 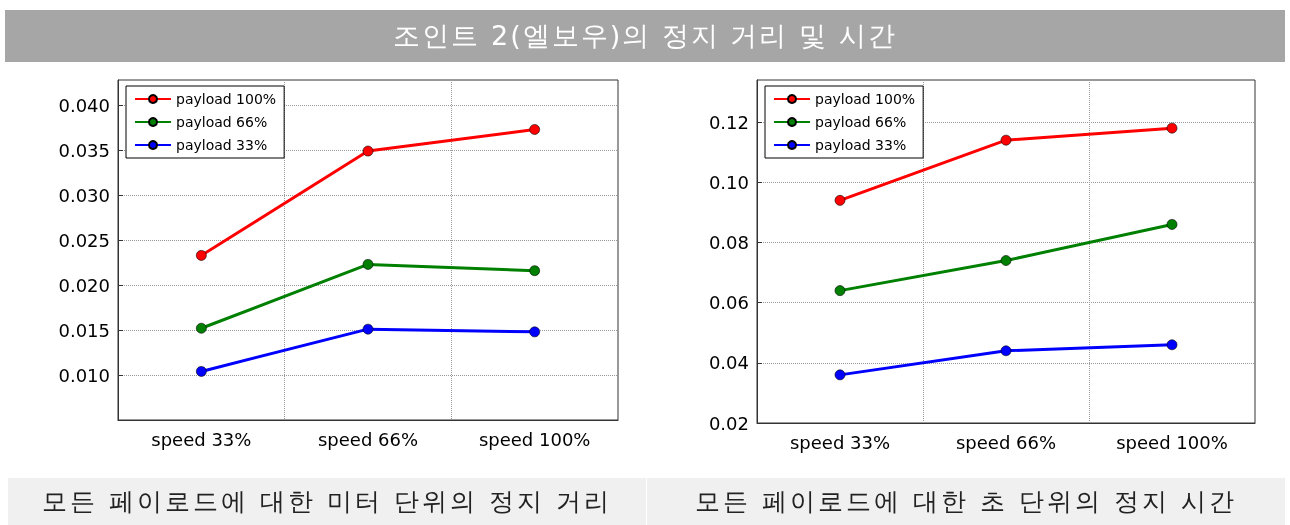 I want to click on y-tick-label: 0.06, so click(x=728, y=303).